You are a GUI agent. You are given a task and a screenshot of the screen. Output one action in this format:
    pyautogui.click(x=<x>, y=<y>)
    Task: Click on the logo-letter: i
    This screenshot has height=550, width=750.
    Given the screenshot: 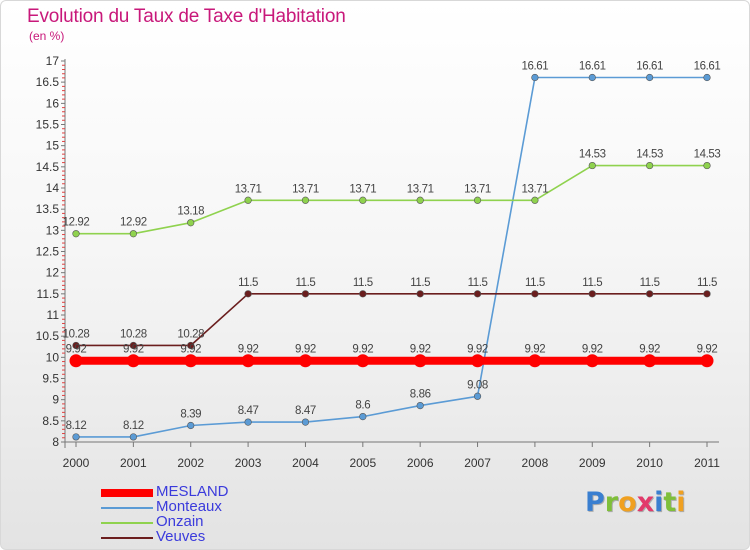 What is the action you would take?
    pyautogui.click(x=681, y=502)
    